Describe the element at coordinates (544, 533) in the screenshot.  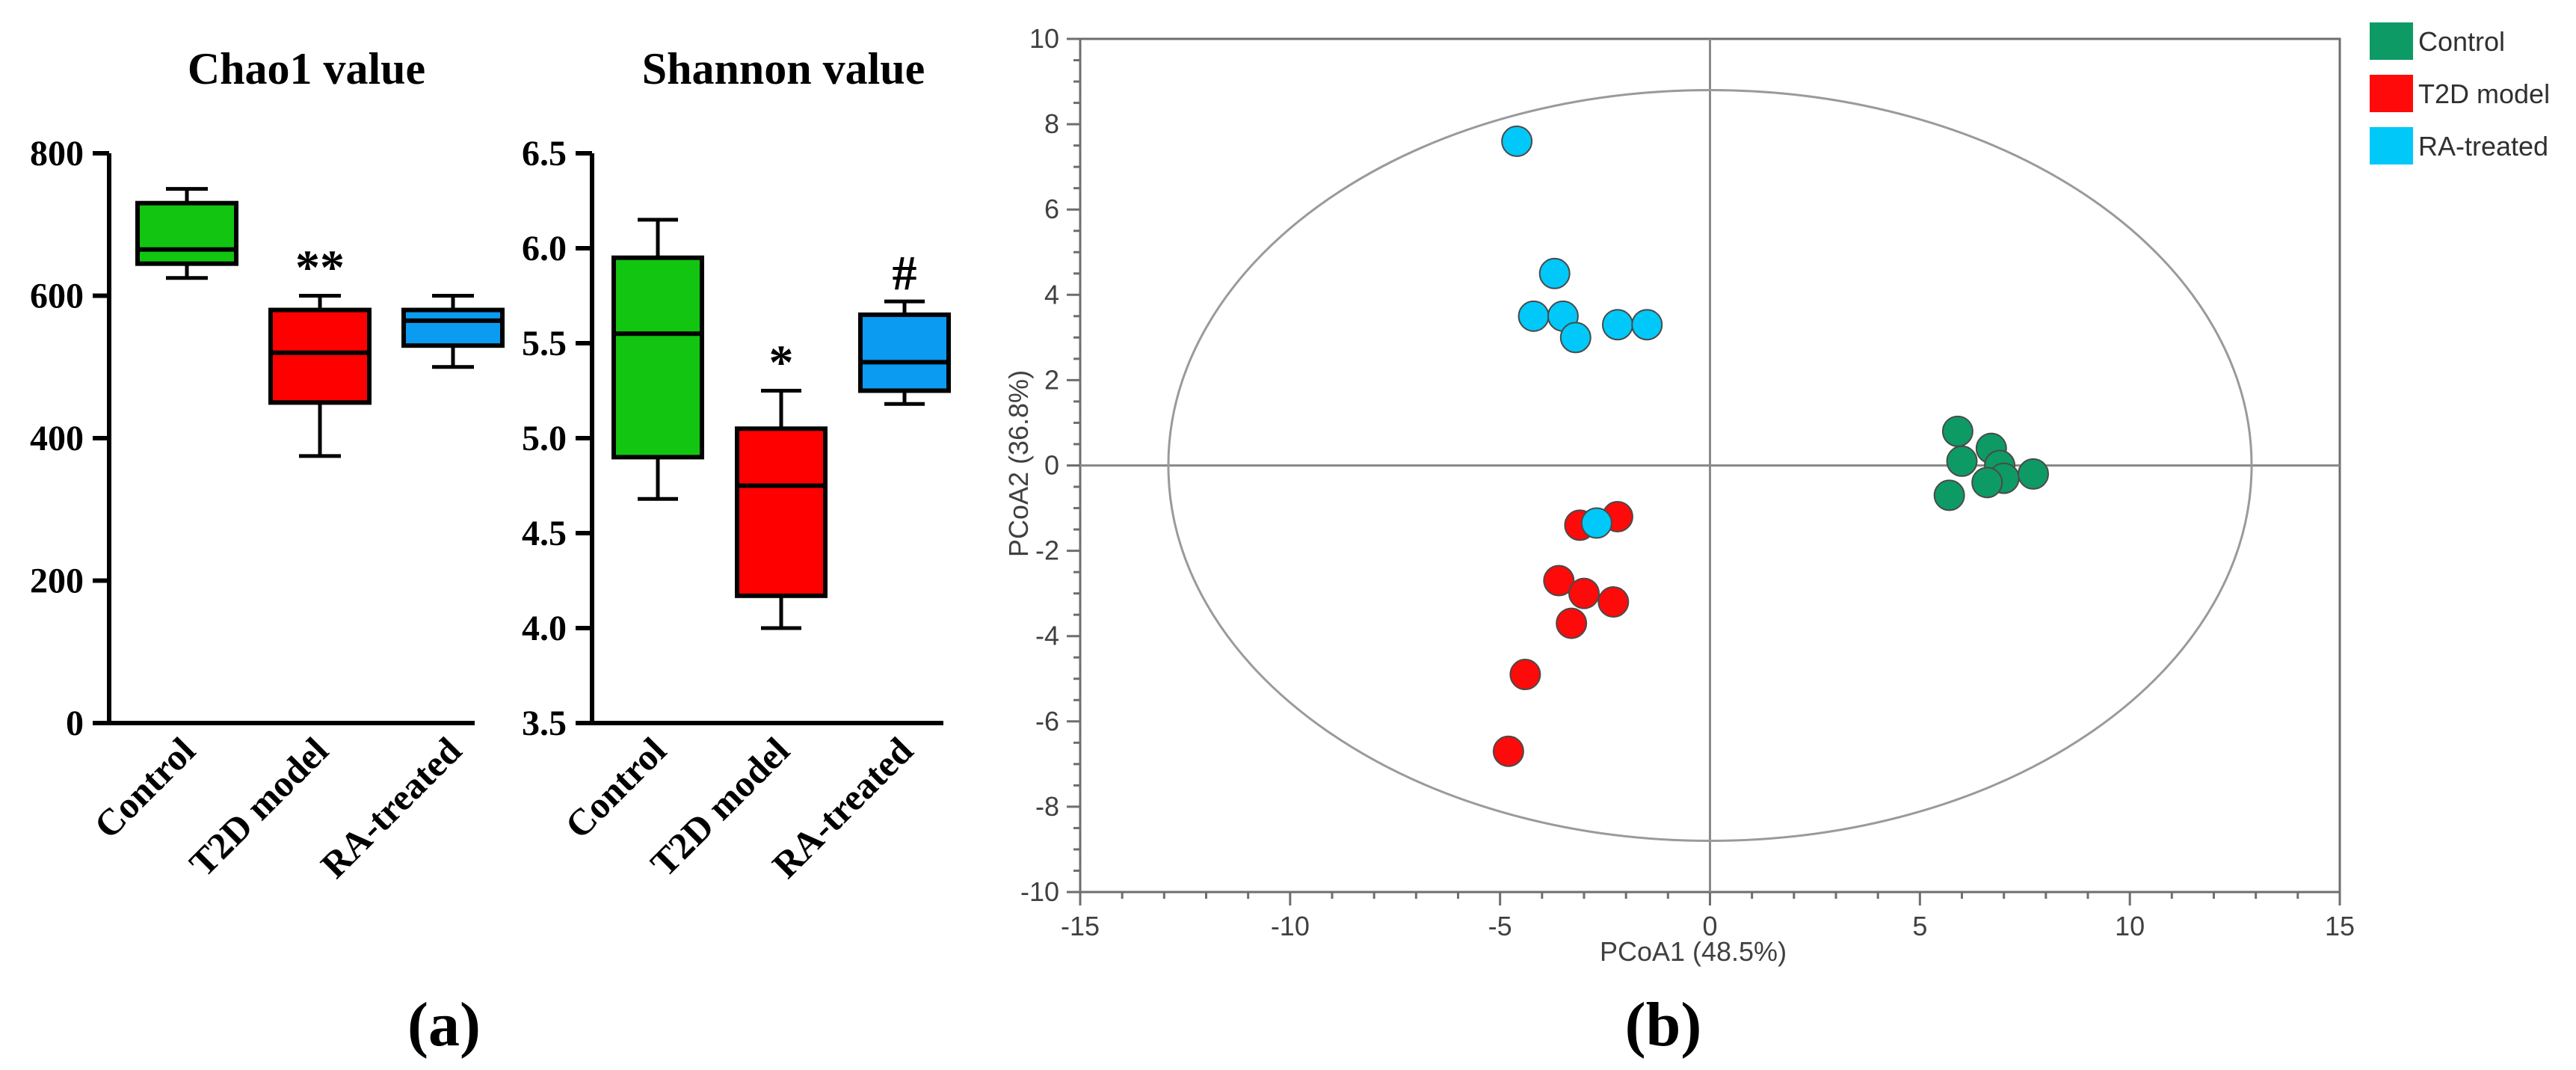
I see `y-tick-label: 4.5` at that location.